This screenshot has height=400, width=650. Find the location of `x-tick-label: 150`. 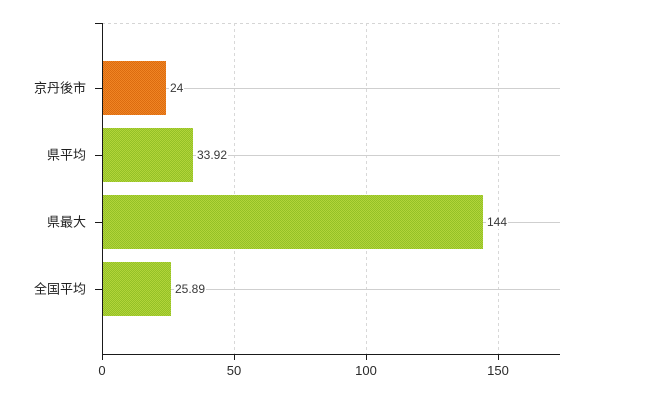

x-tick-label: 150 is located at coordinates (498, 370).